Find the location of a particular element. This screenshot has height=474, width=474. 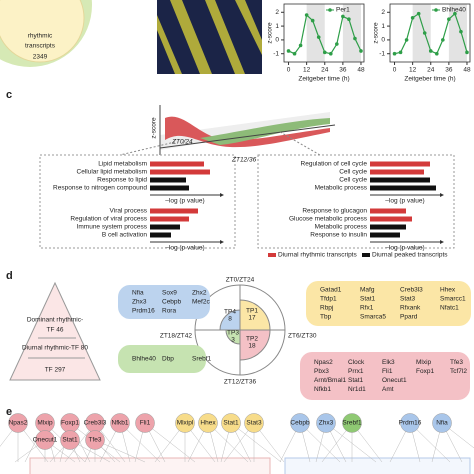

gene-label: Foxp1 is located at coordinates (425, 371).